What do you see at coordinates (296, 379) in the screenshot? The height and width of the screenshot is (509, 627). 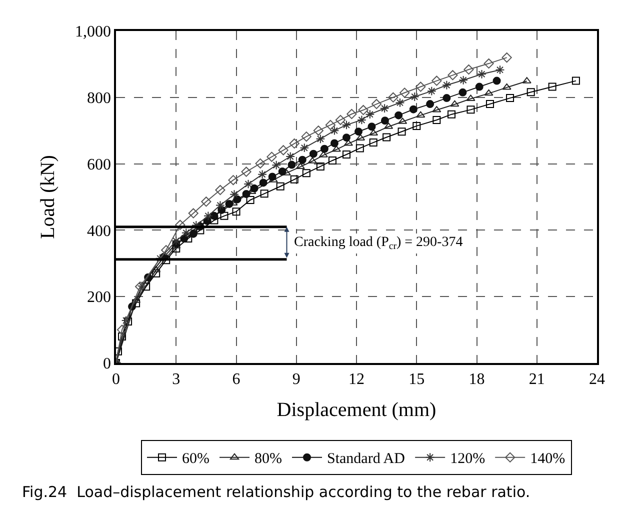 I see `x-tick-label: 9` at bounding box center [296, 379].